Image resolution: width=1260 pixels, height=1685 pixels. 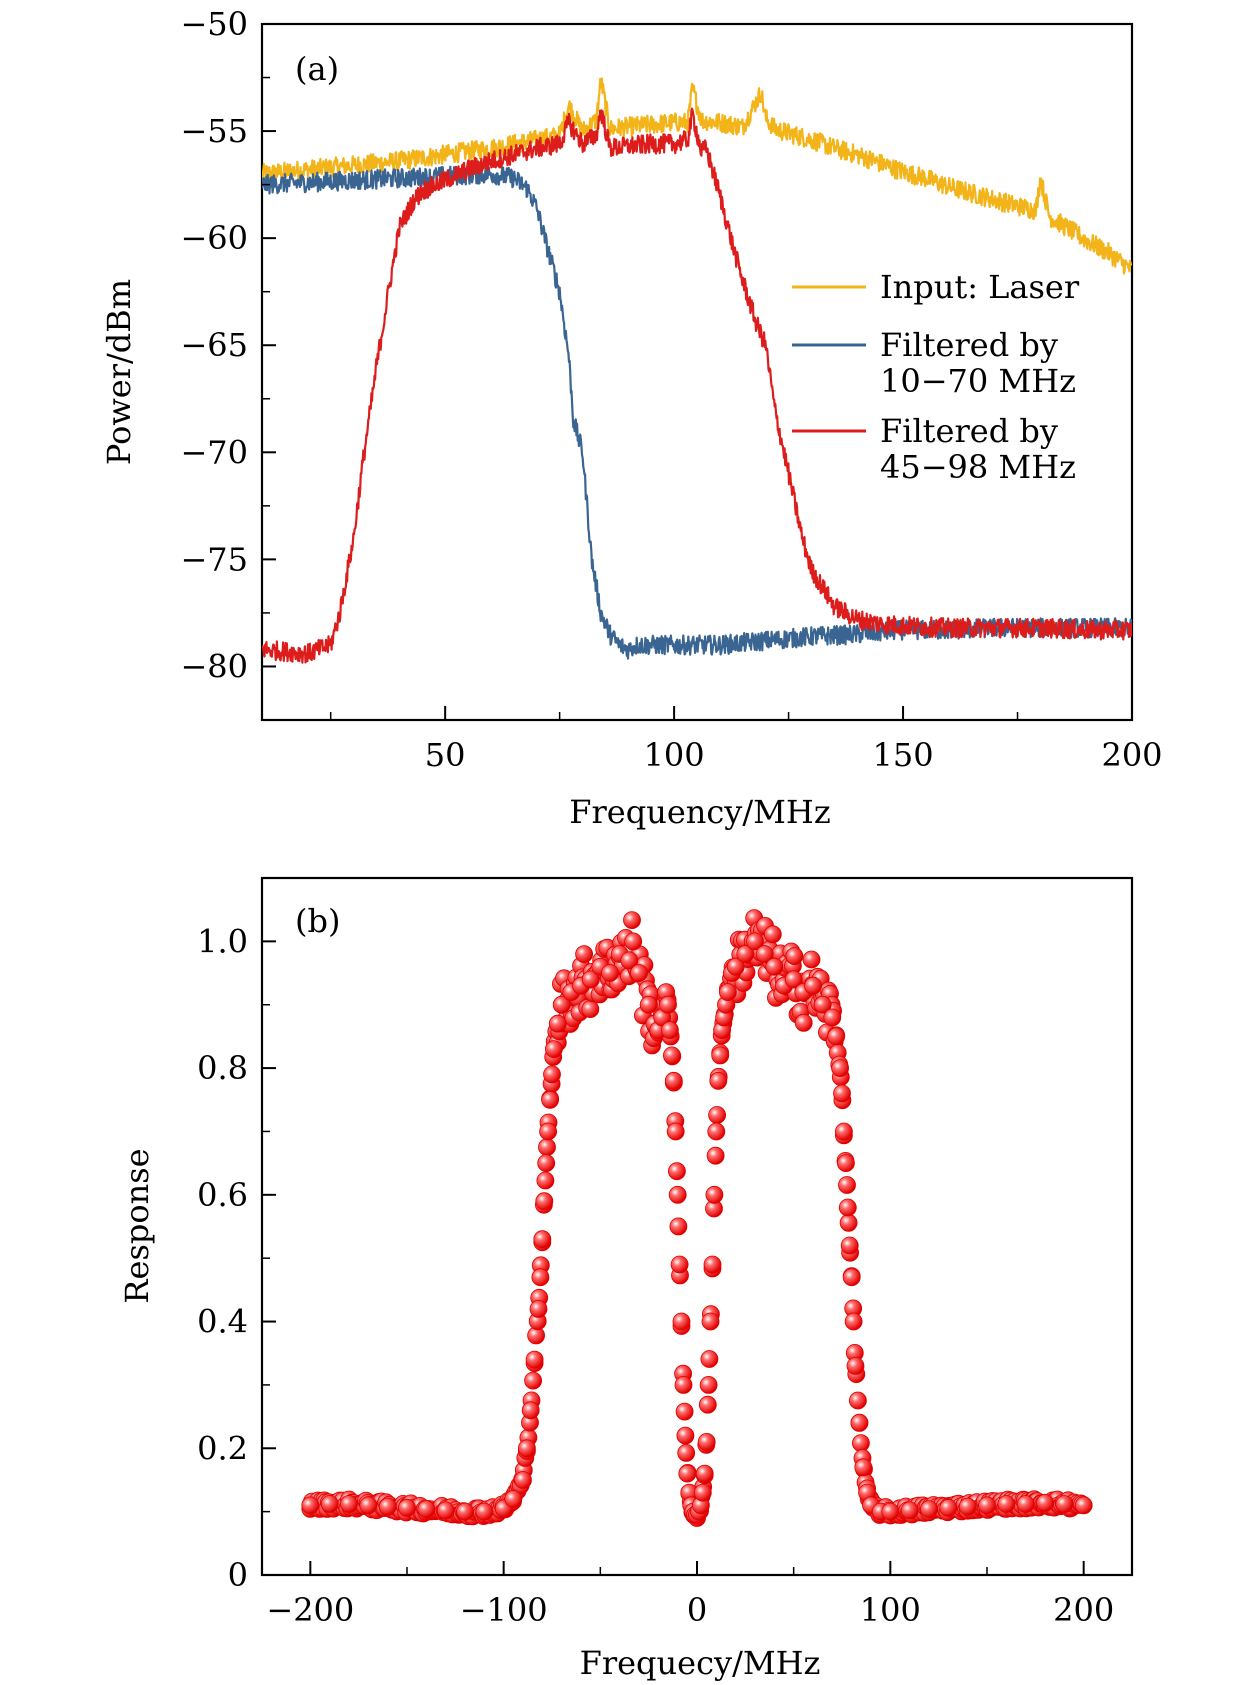 I want to click on panel-b-ytick-label: 0.6, so click(x=222, y=1195).